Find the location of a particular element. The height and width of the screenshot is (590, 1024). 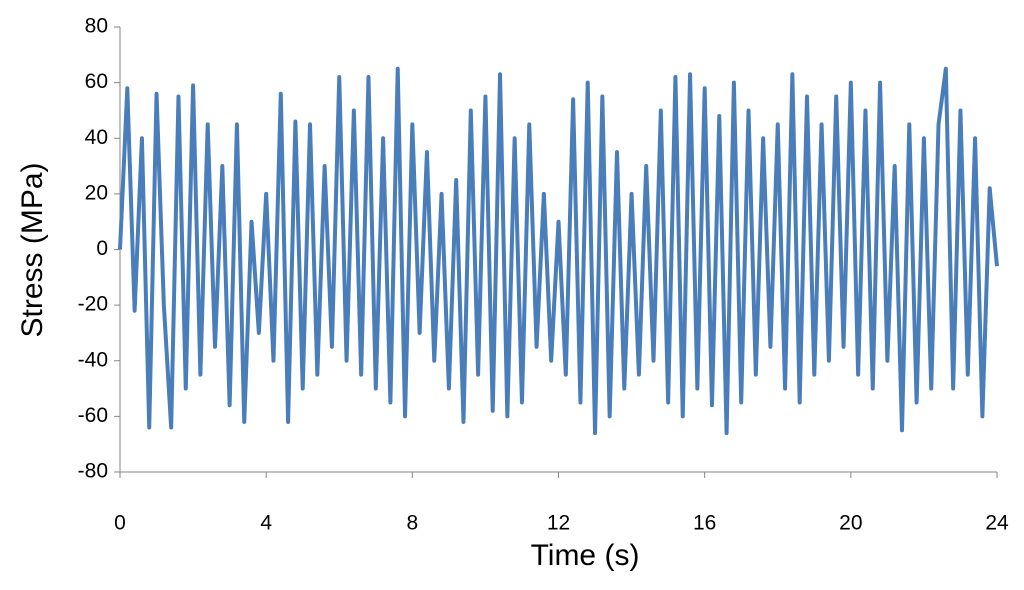

y-tick-label: -40 is located at coordinates (93, 359).